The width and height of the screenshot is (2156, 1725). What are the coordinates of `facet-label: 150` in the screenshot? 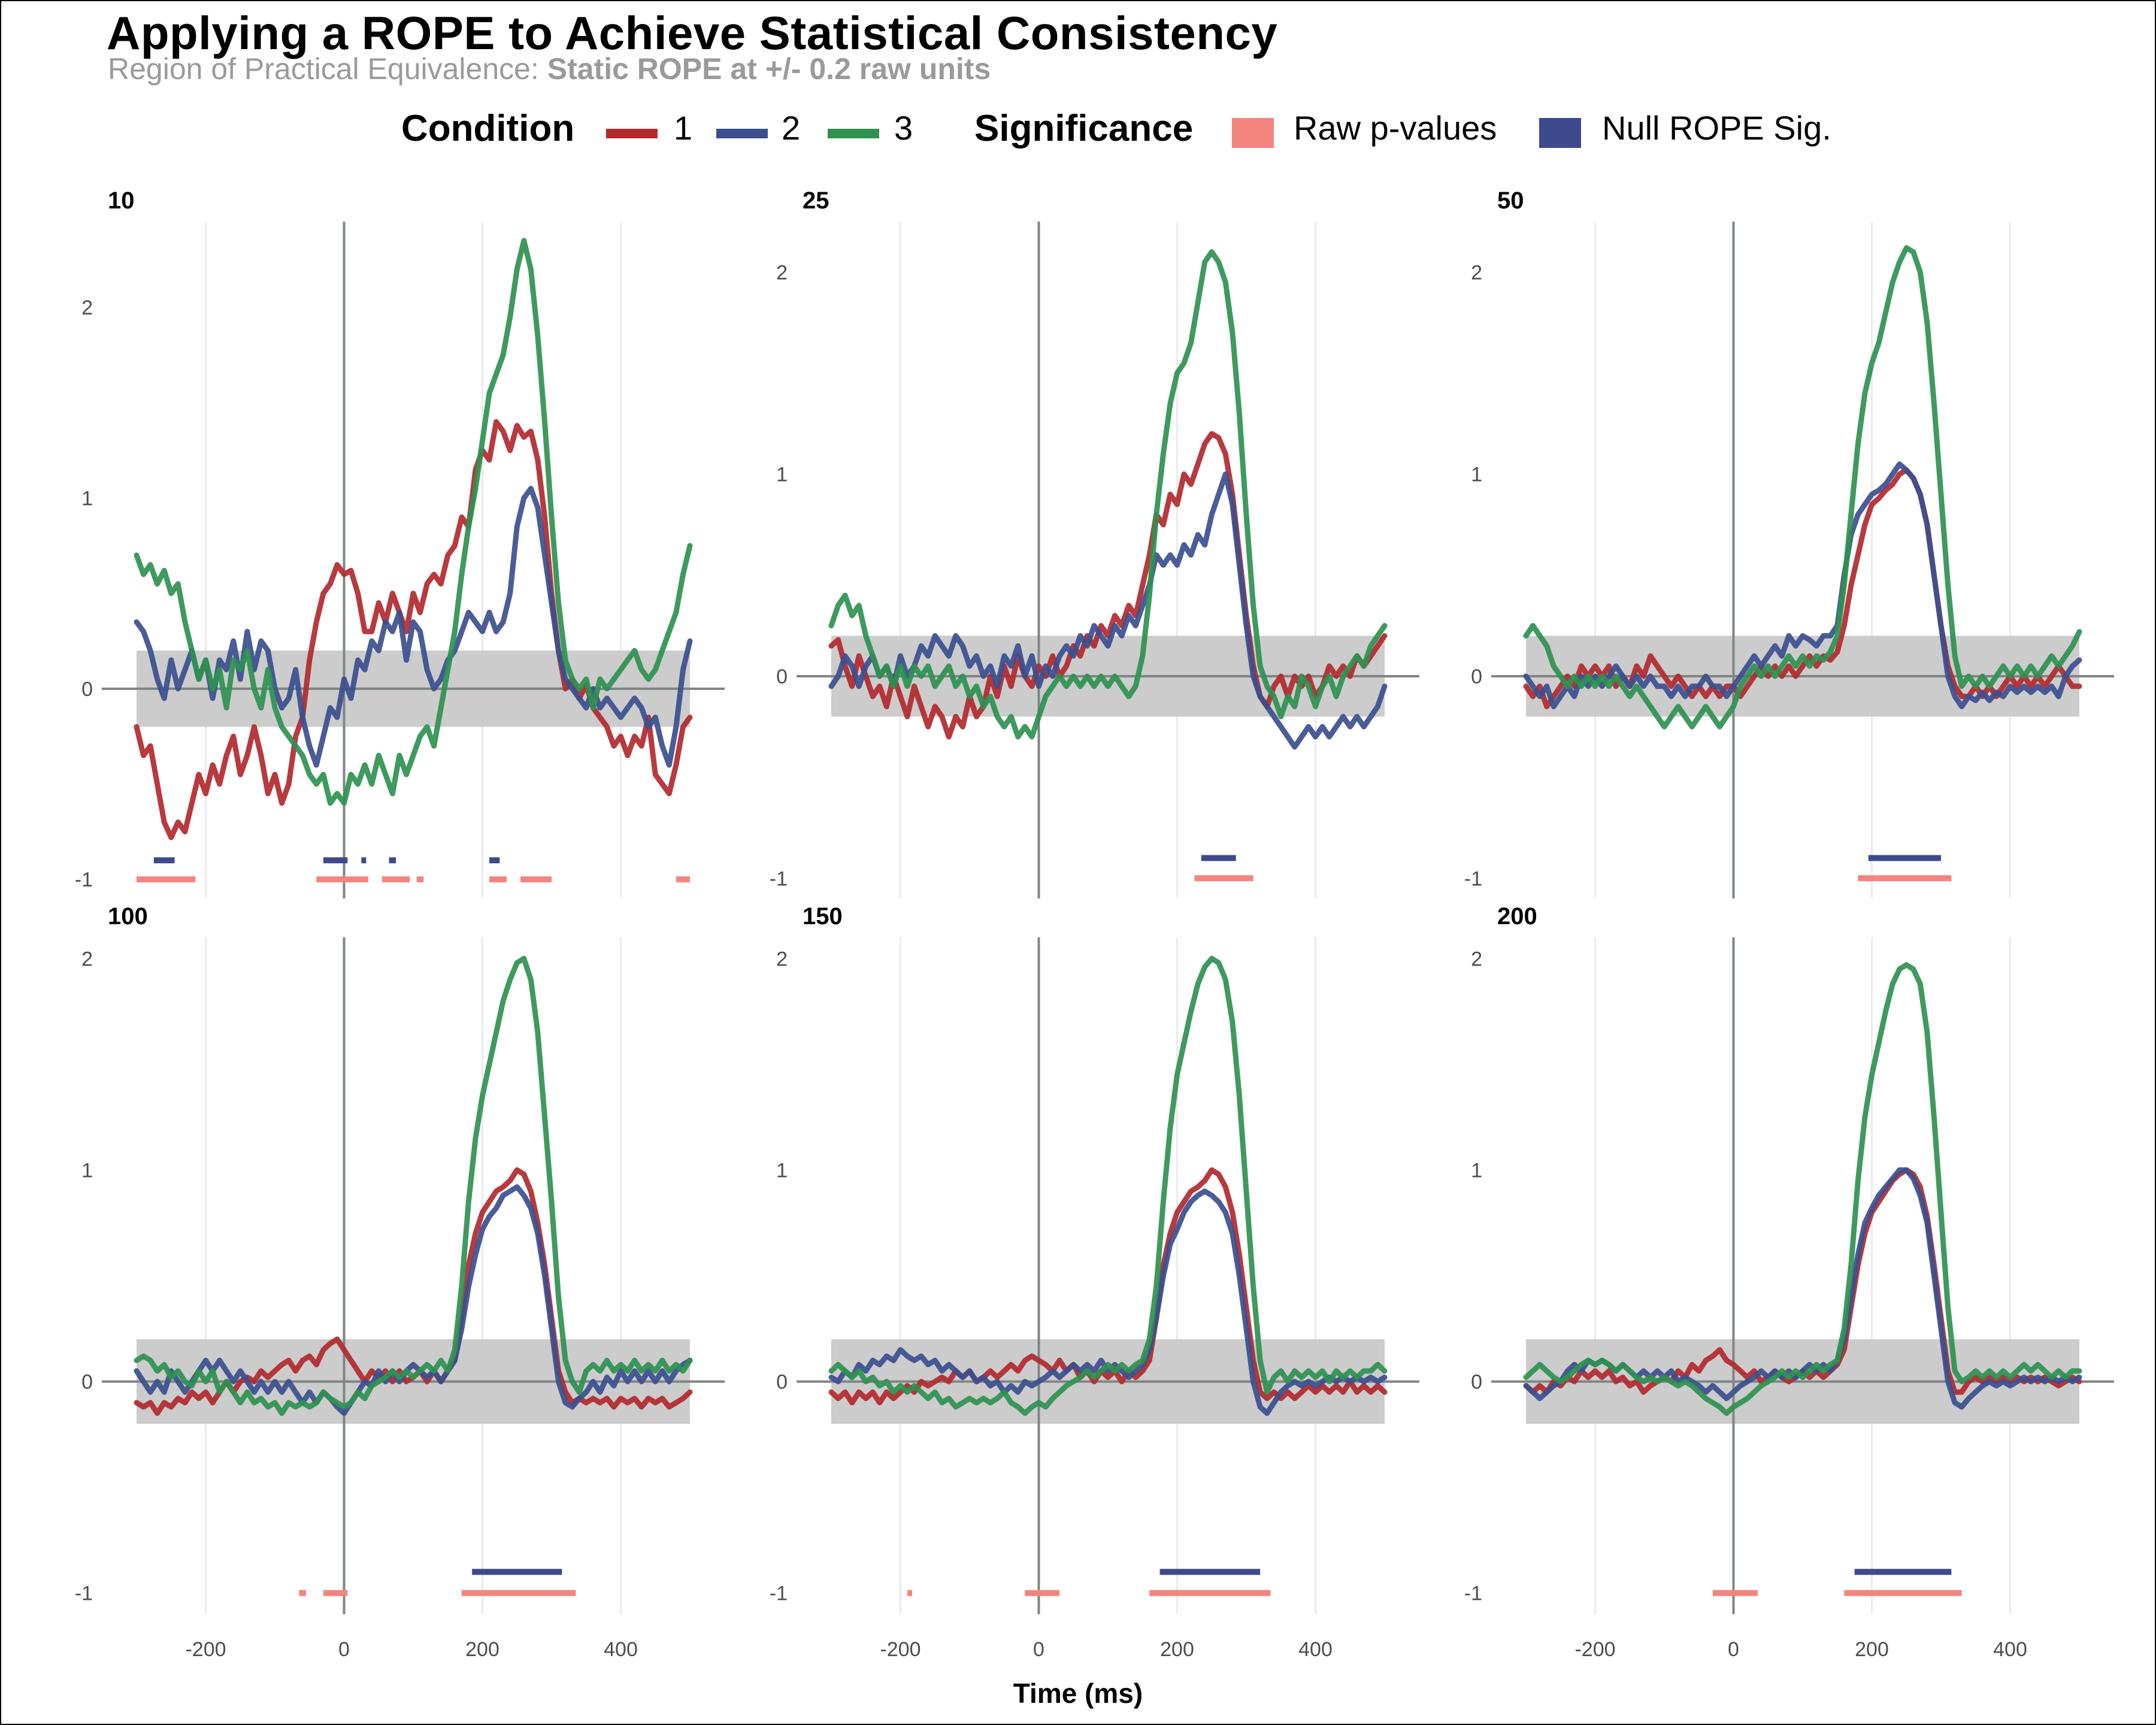 It's located at (823, 916).